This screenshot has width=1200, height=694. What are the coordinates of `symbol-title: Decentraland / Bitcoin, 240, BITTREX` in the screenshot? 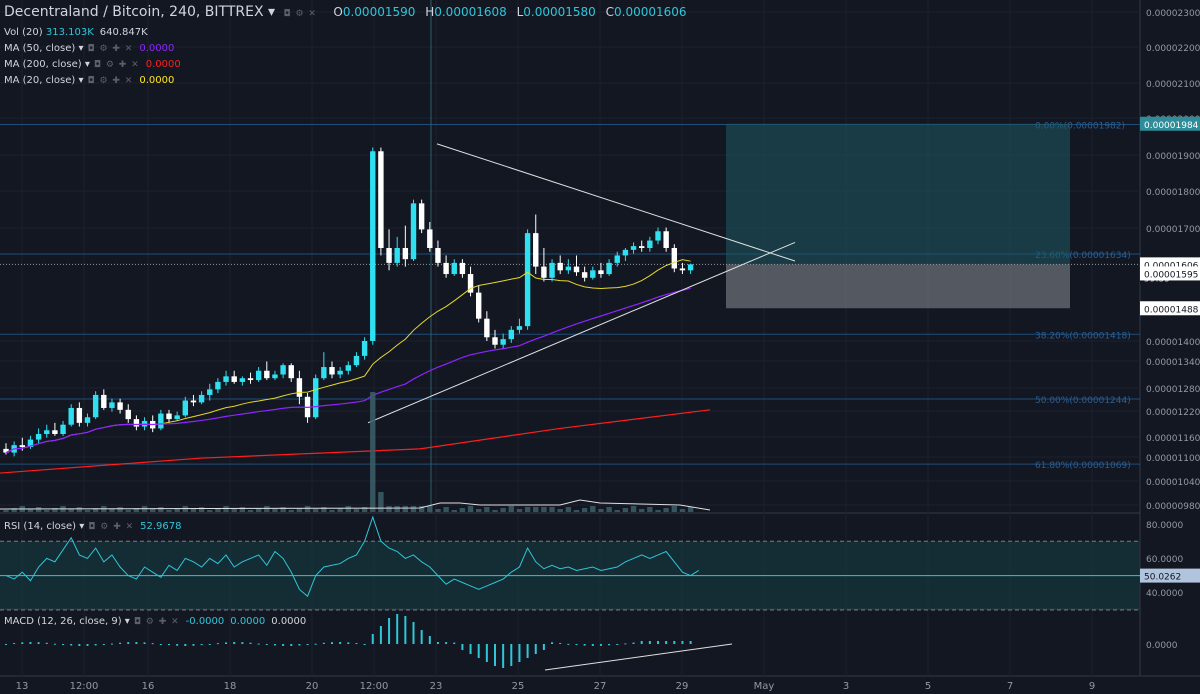 It's located at (134, 12).